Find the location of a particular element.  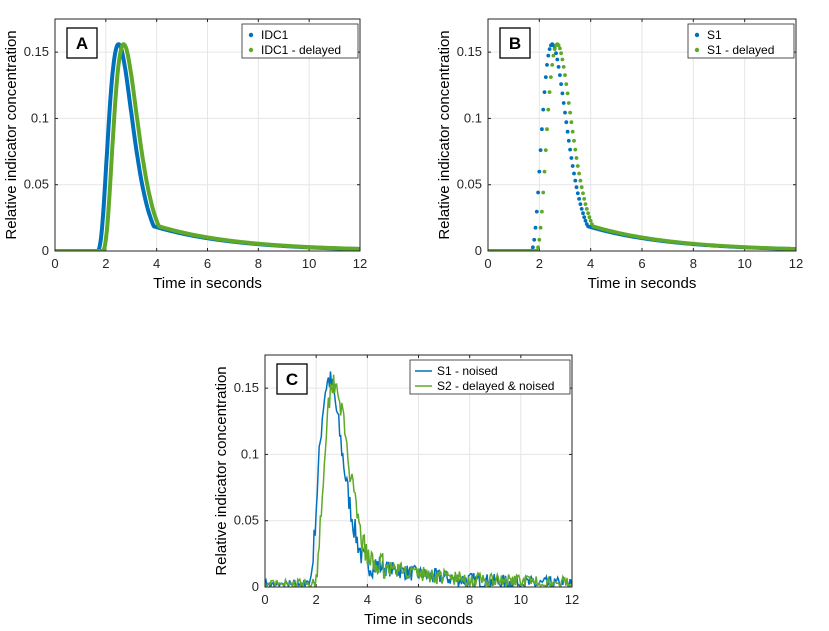

x-tick-label: 8 is located at coordinates (469, 599).